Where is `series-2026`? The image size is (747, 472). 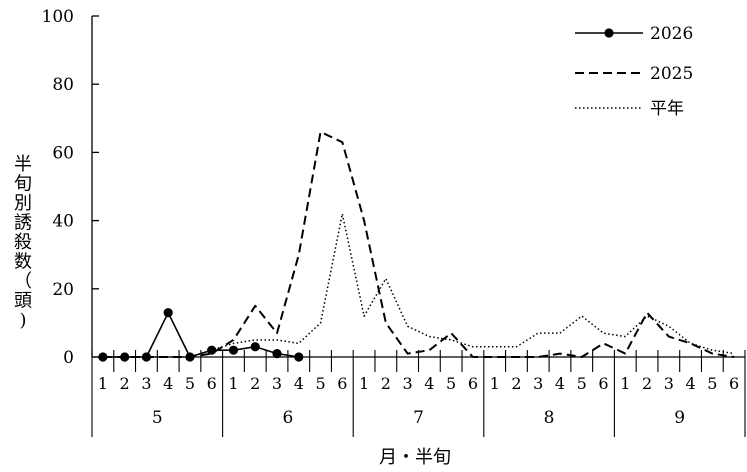 series-2026 is located at coordinates (201, 335).